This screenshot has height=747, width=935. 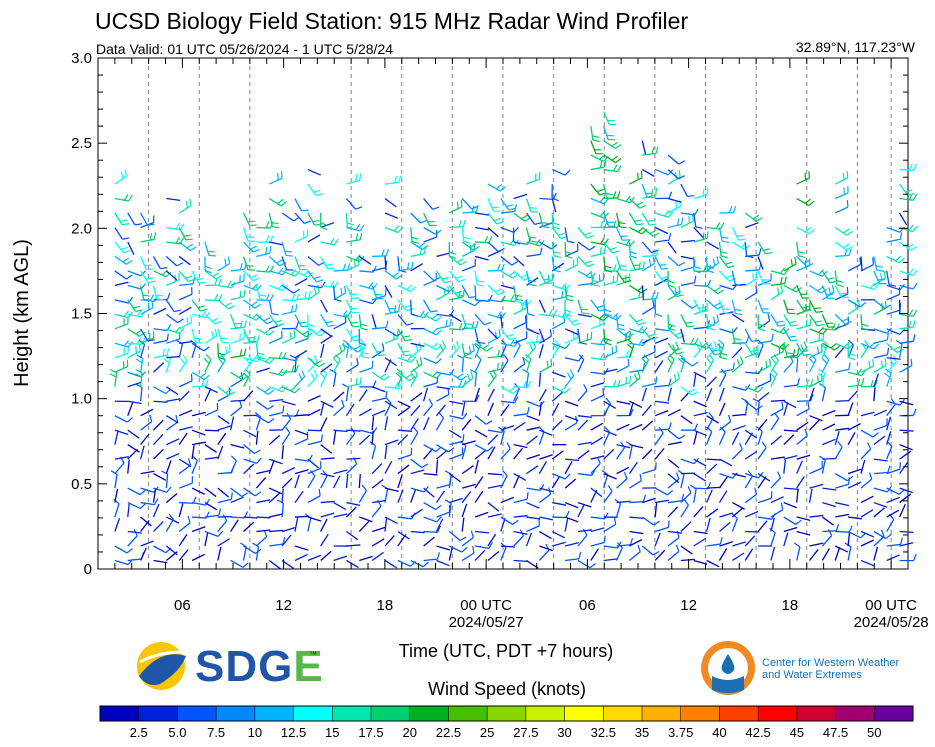 What do you see at coordinates (874, 732) in the screenshot?
I see `colorbar-tick-label: 50` at bounding box center [874, 732].